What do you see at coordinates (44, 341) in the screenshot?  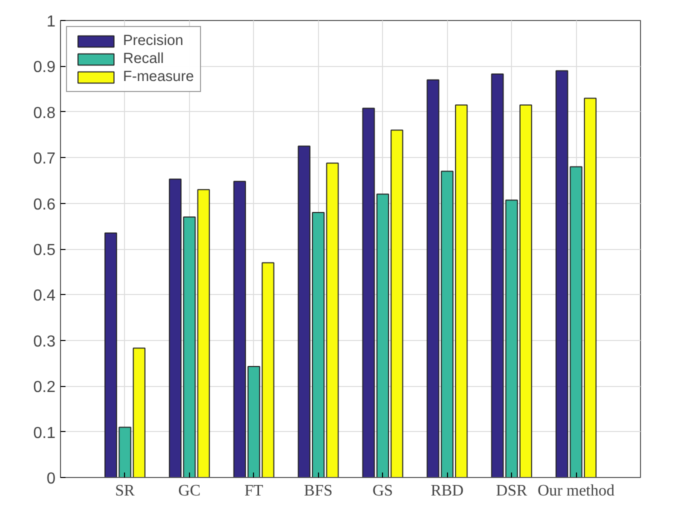 I see `y-tick-label: 0.3` at bounding box center [44, 341].